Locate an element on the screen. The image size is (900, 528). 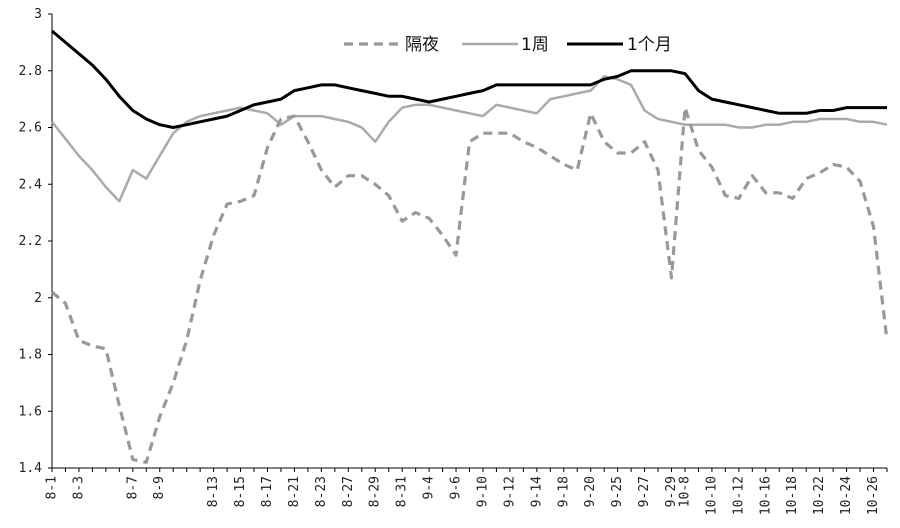
x-tick-label: 9-25 is located at coordinates (617, 491).